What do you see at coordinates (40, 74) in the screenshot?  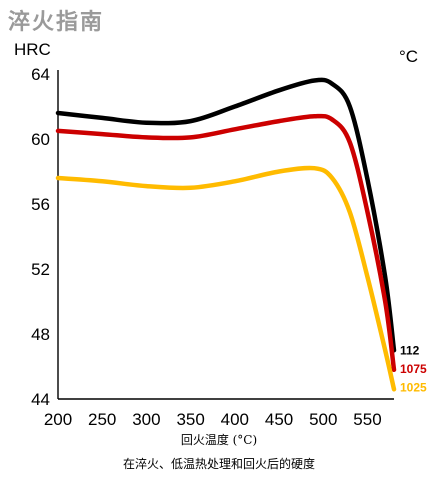 I see `y-tick-label: 64` at bounding box center [40, 74].